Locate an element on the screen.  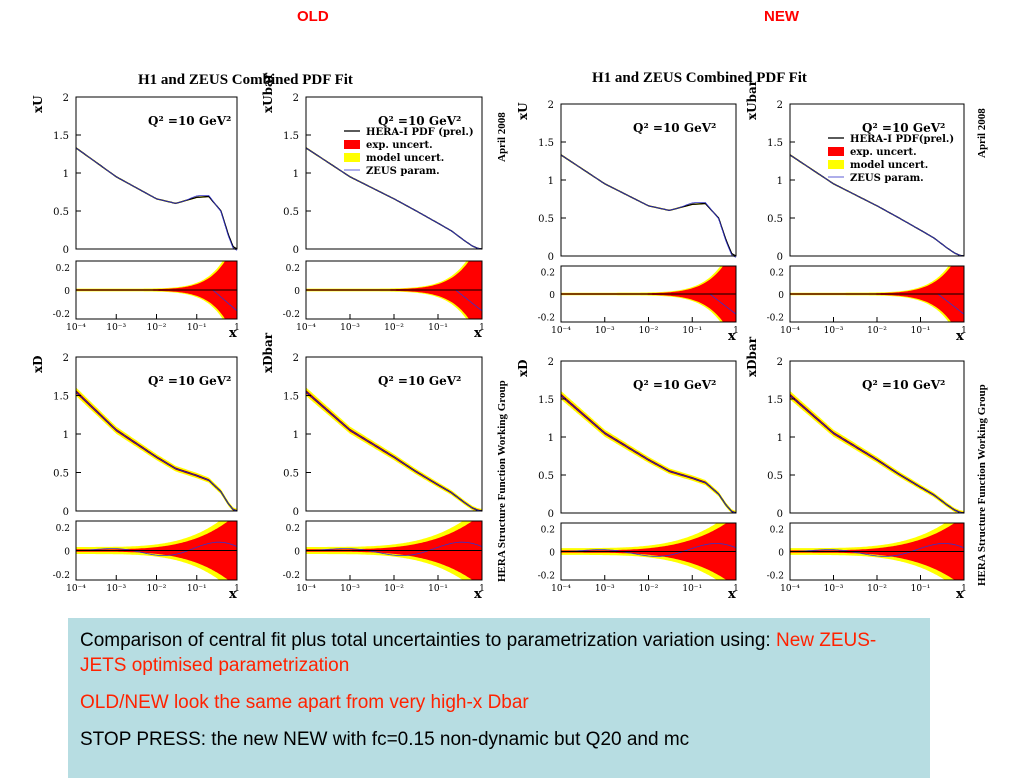
exp-band-f1-p2 is located at coordinates (648, 453).